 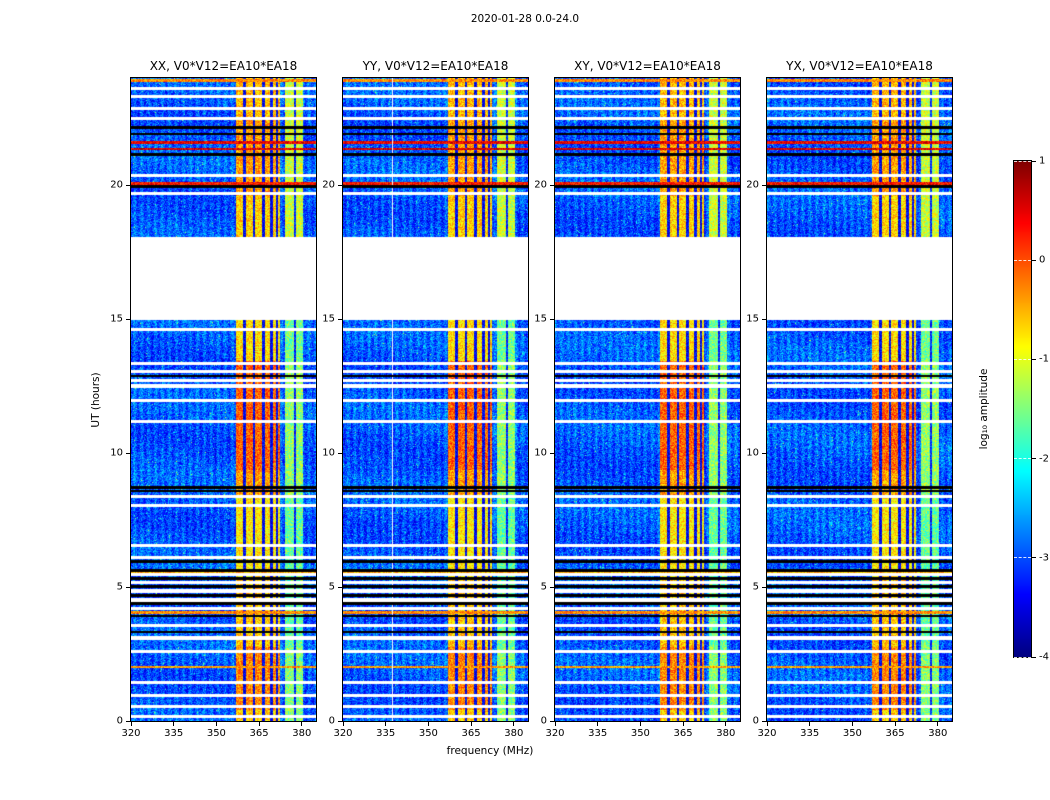 I want to click on colorbar-tick-label: -4, so click(x=1044, y=657).